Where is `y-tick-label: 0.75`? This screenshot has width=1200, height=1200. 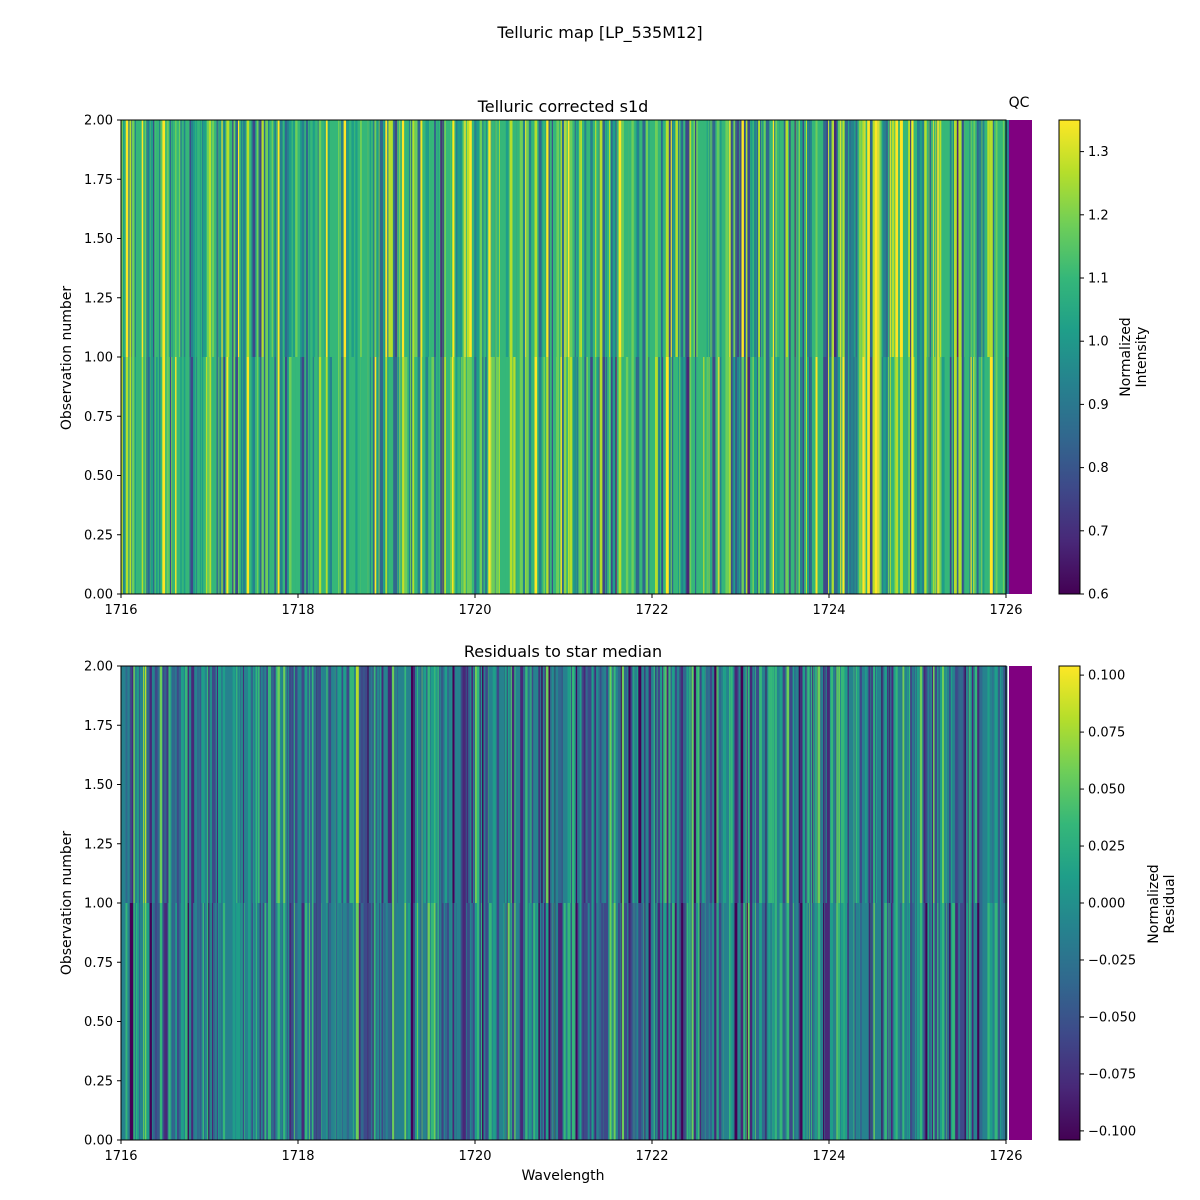
y-tick-label: 0.75 is located at coordinates (98, 963).